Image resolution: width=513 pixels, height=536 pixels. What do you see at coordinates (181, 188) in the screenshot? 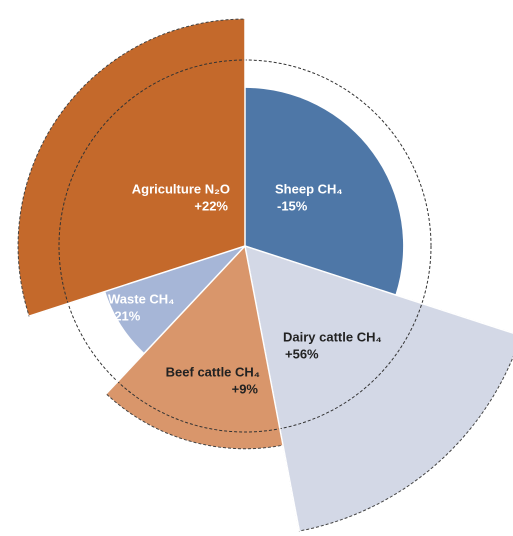
I see `sector-label: Agriculture N₂O` at bounding box center [181, 188].